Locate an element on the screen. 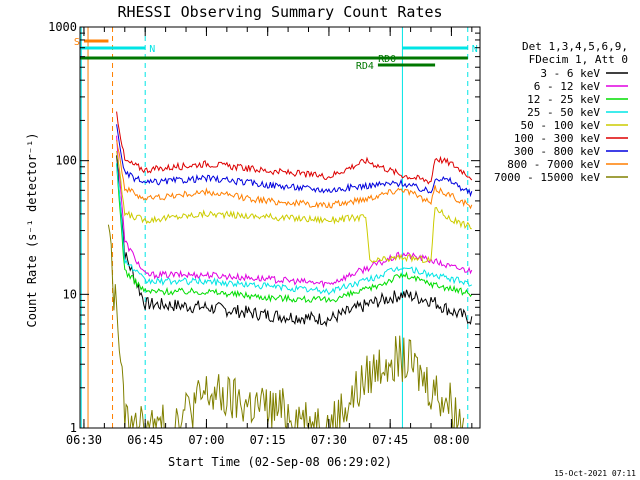  x-tick-label-2: 06:45 is located at coordinates (145, 440).